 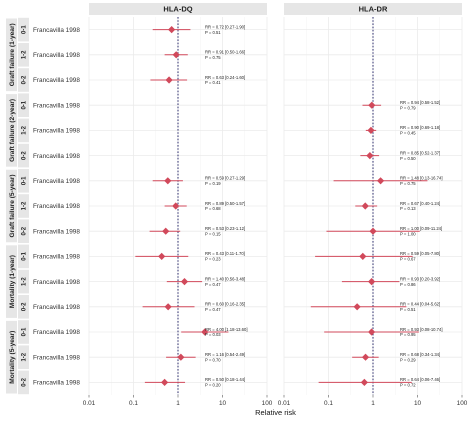 I want to click on p-annotation: P = 0.45, so click(x=408, y=133).